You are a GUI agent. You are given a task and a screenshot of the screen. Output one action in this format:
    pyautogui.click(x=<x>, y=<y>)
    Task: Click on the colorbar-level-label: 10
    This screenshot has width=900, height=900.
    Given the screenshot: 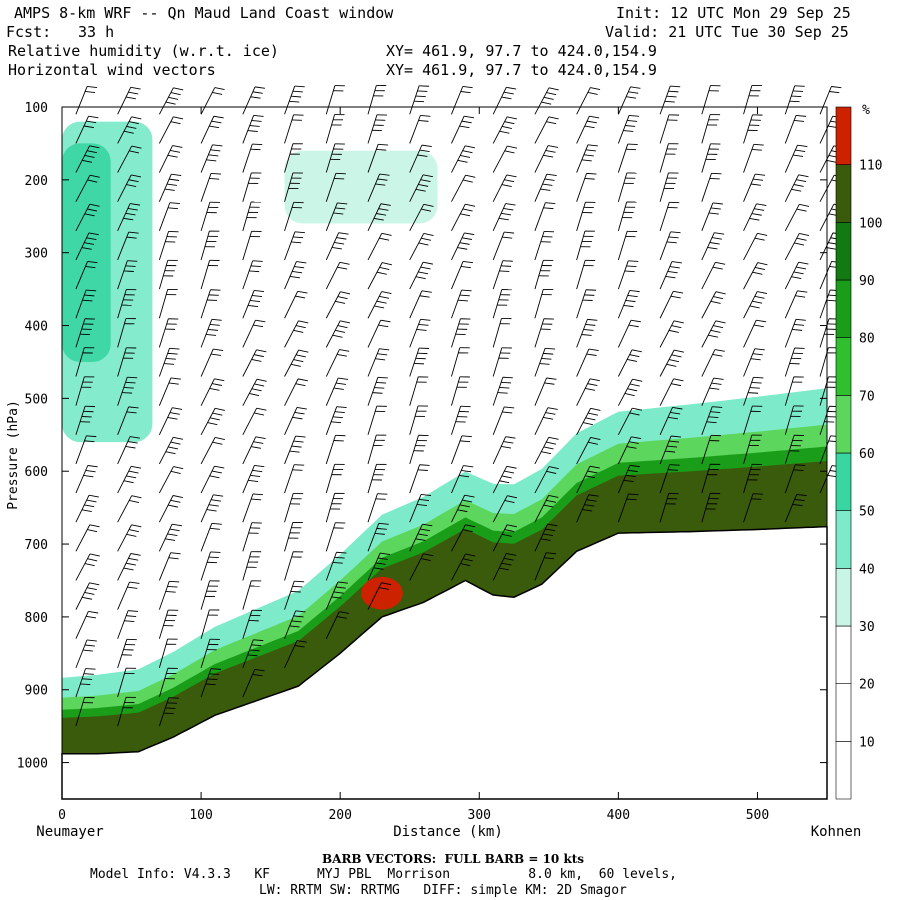 What is the action you would take?
    pyautogui.click(x=867, y=742)
    